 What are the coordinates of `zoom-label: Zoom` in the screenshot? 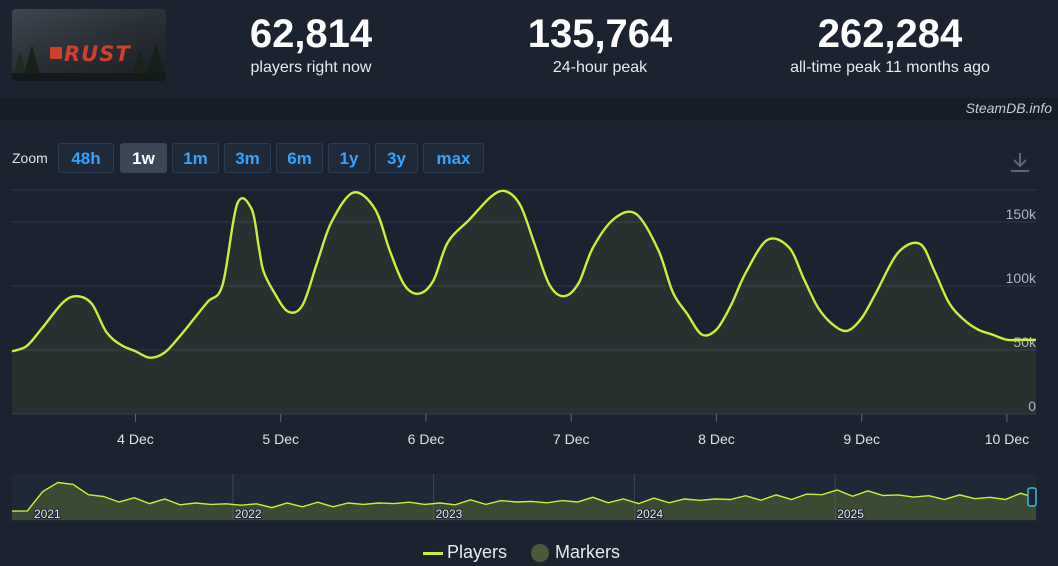 It's located at (30, 158).